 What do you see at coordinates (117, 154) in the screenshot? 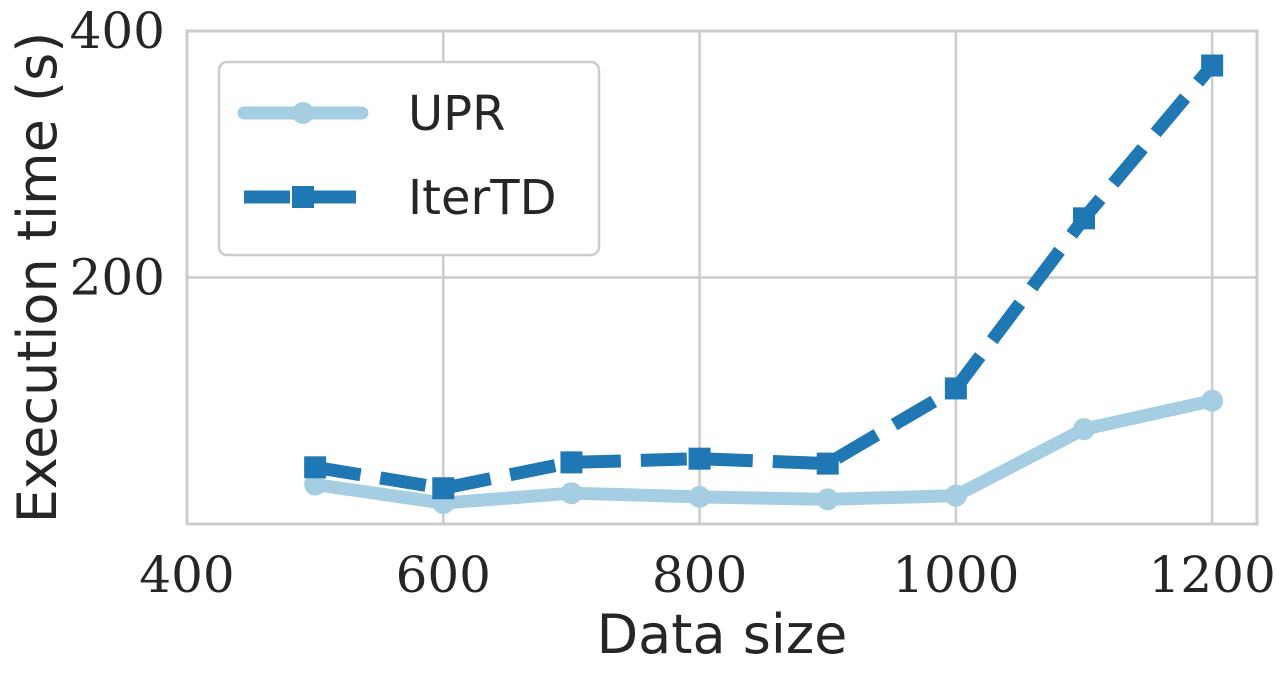
I see `y-tick-labels: 200 400` at bounding box center [117, 154].